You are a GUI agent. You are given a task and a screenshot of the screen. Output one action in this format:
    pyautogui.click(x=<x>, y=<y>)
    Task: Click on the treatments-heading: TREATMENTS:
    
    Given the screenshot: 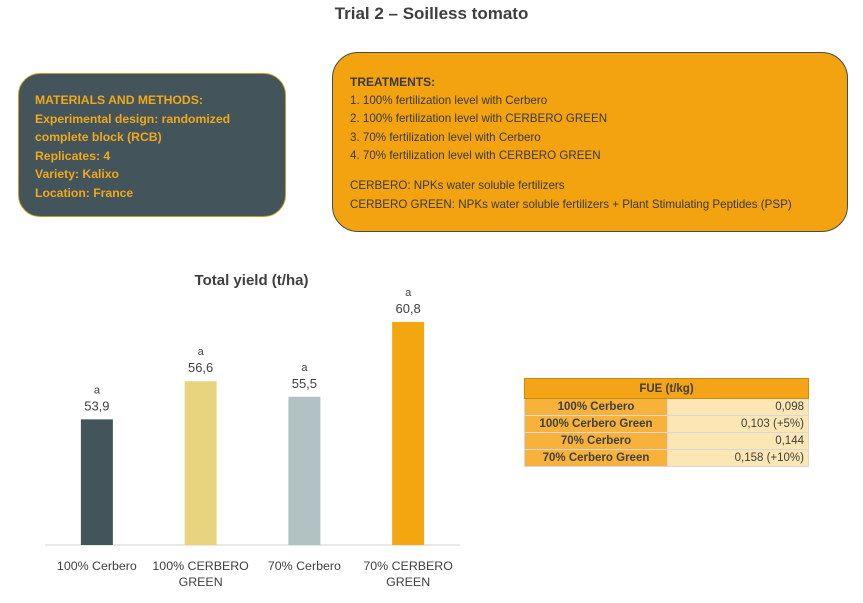 What is the action you would take?
    pyautogui.click(x=393, y=82)
    